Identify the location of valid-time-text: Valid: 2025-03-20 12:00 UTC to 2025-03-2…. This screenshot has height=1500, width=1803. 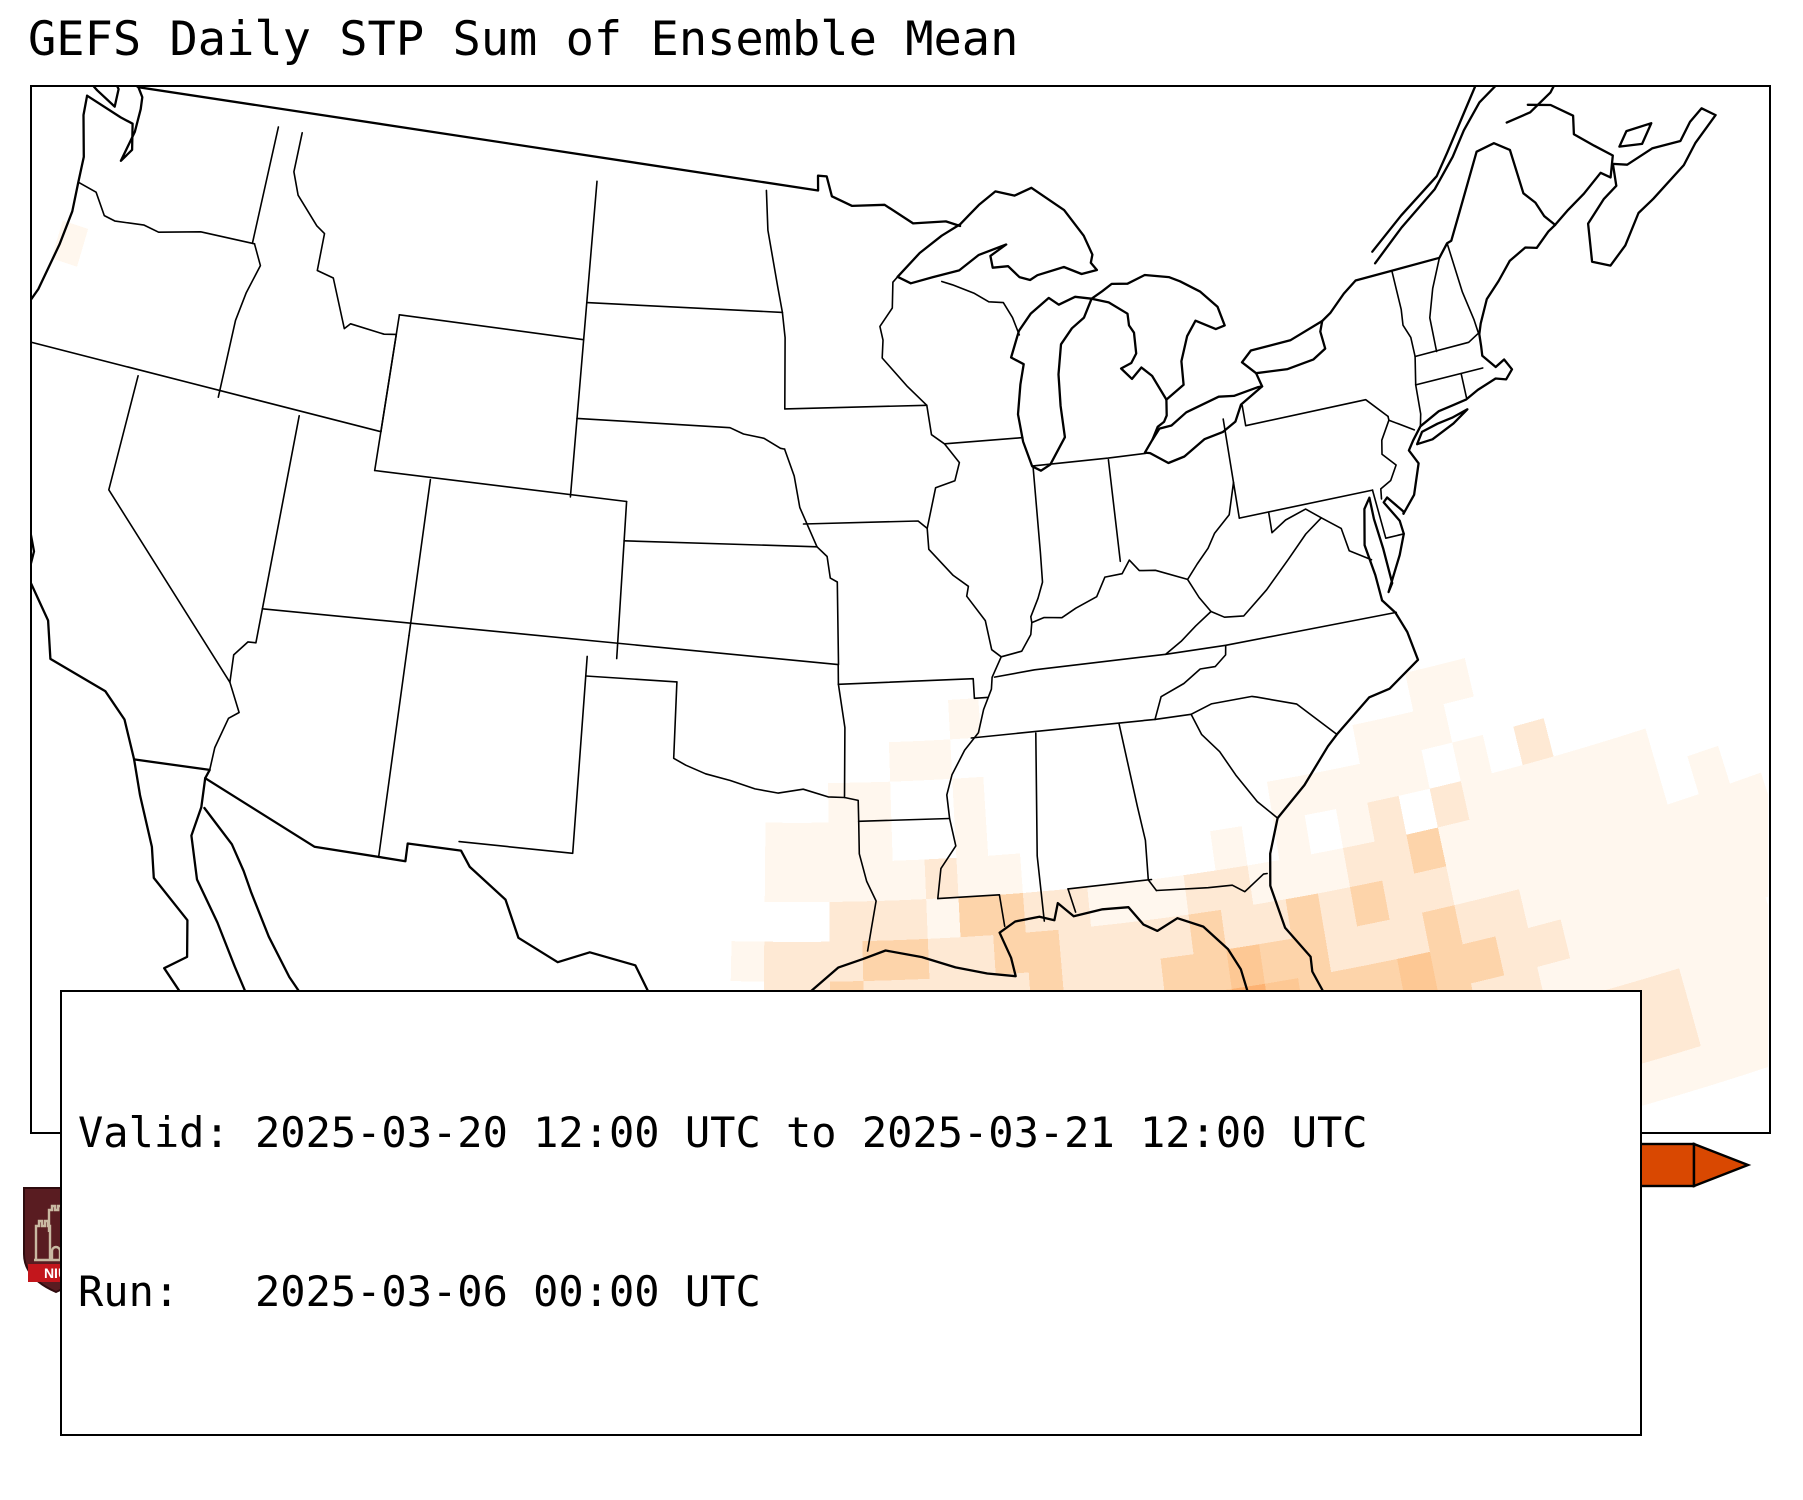
(723, 1132).